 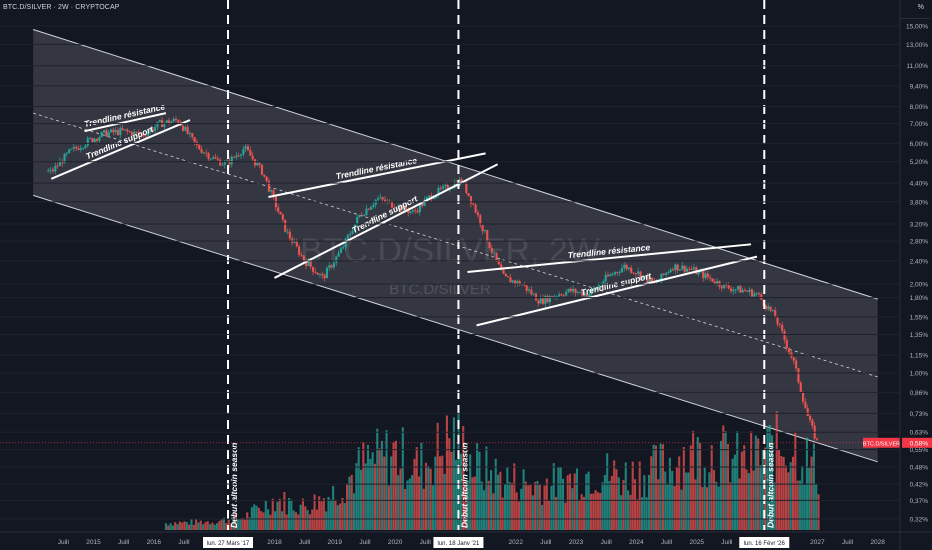 What do you see at coordinates (395, 542) in the screenshot?
I see `time-tick-label: 2020` at bounding box center [395, 542].